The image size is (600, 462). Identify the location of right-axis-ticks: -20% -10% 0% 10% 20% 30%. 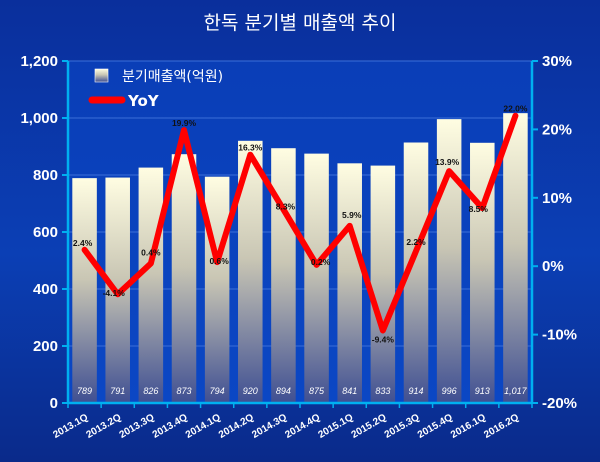
(554, 232).